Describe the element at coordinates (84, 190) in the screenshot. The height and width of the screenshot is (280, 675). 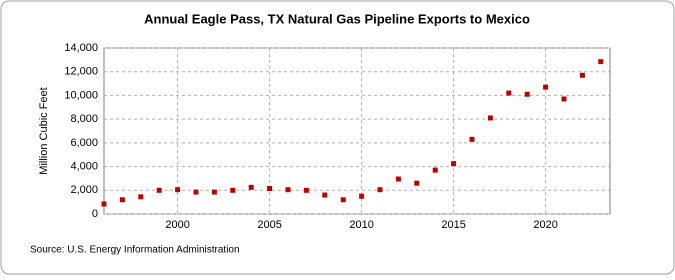
I see `y-tick-label: 2,000` at that location.